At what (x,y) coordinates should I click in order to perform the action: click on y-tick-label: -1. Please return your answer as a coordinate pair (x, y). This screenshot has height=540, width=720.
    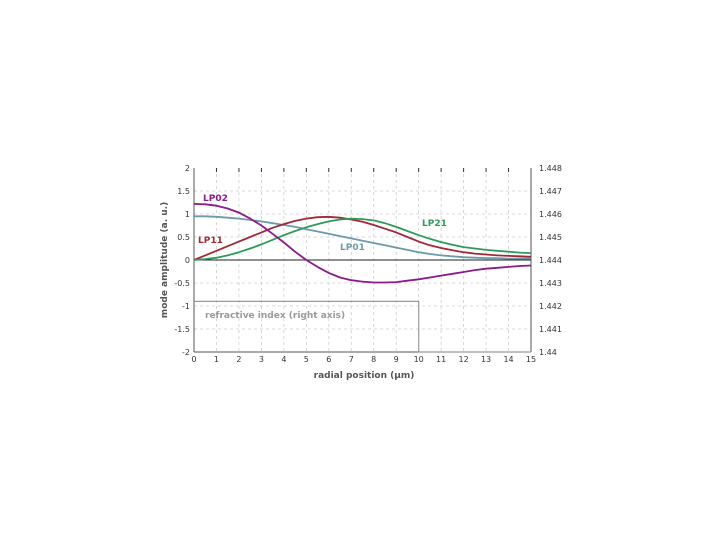
    Looking at the image, I should click on (186, 306).